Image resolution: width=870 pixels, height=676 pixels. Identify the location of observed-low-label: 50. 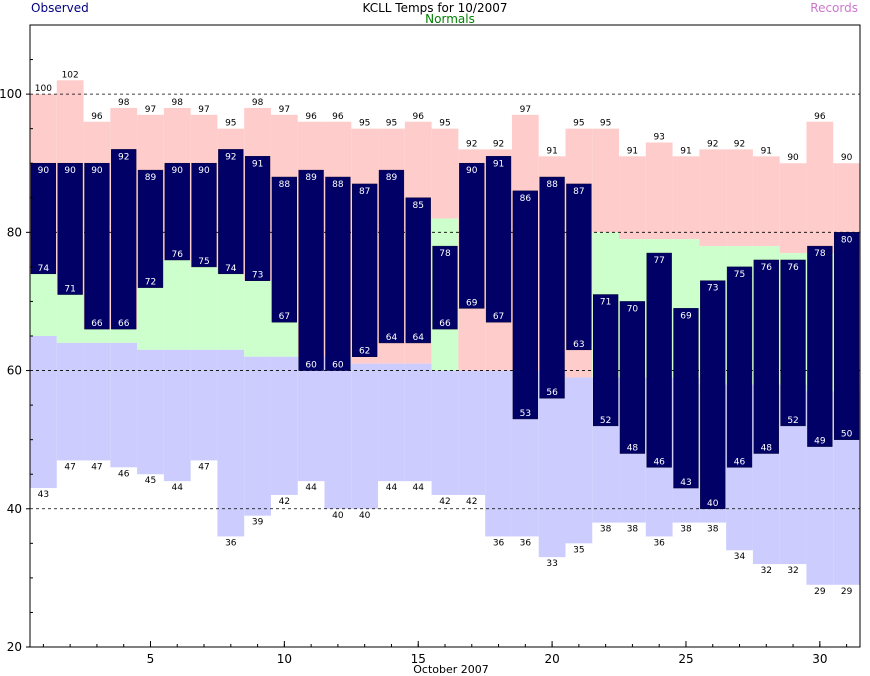
(847, 435).